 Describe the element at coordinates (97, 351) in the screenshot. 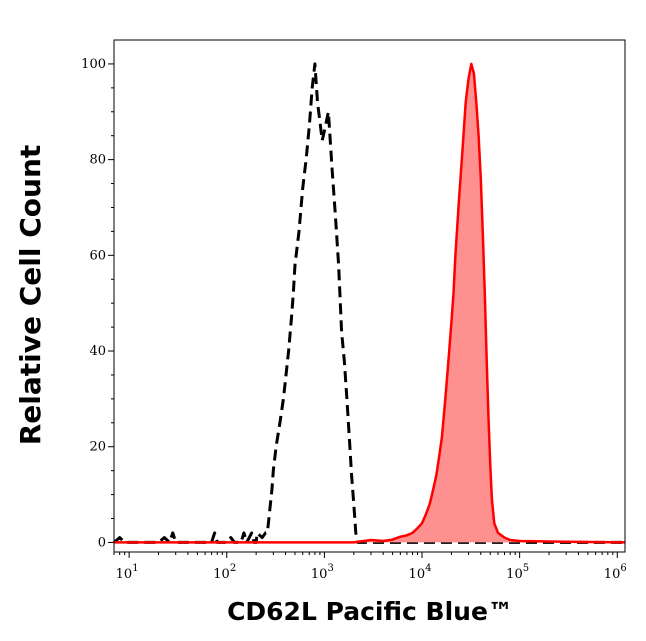

I see `y-tick-label: 40` at that location.